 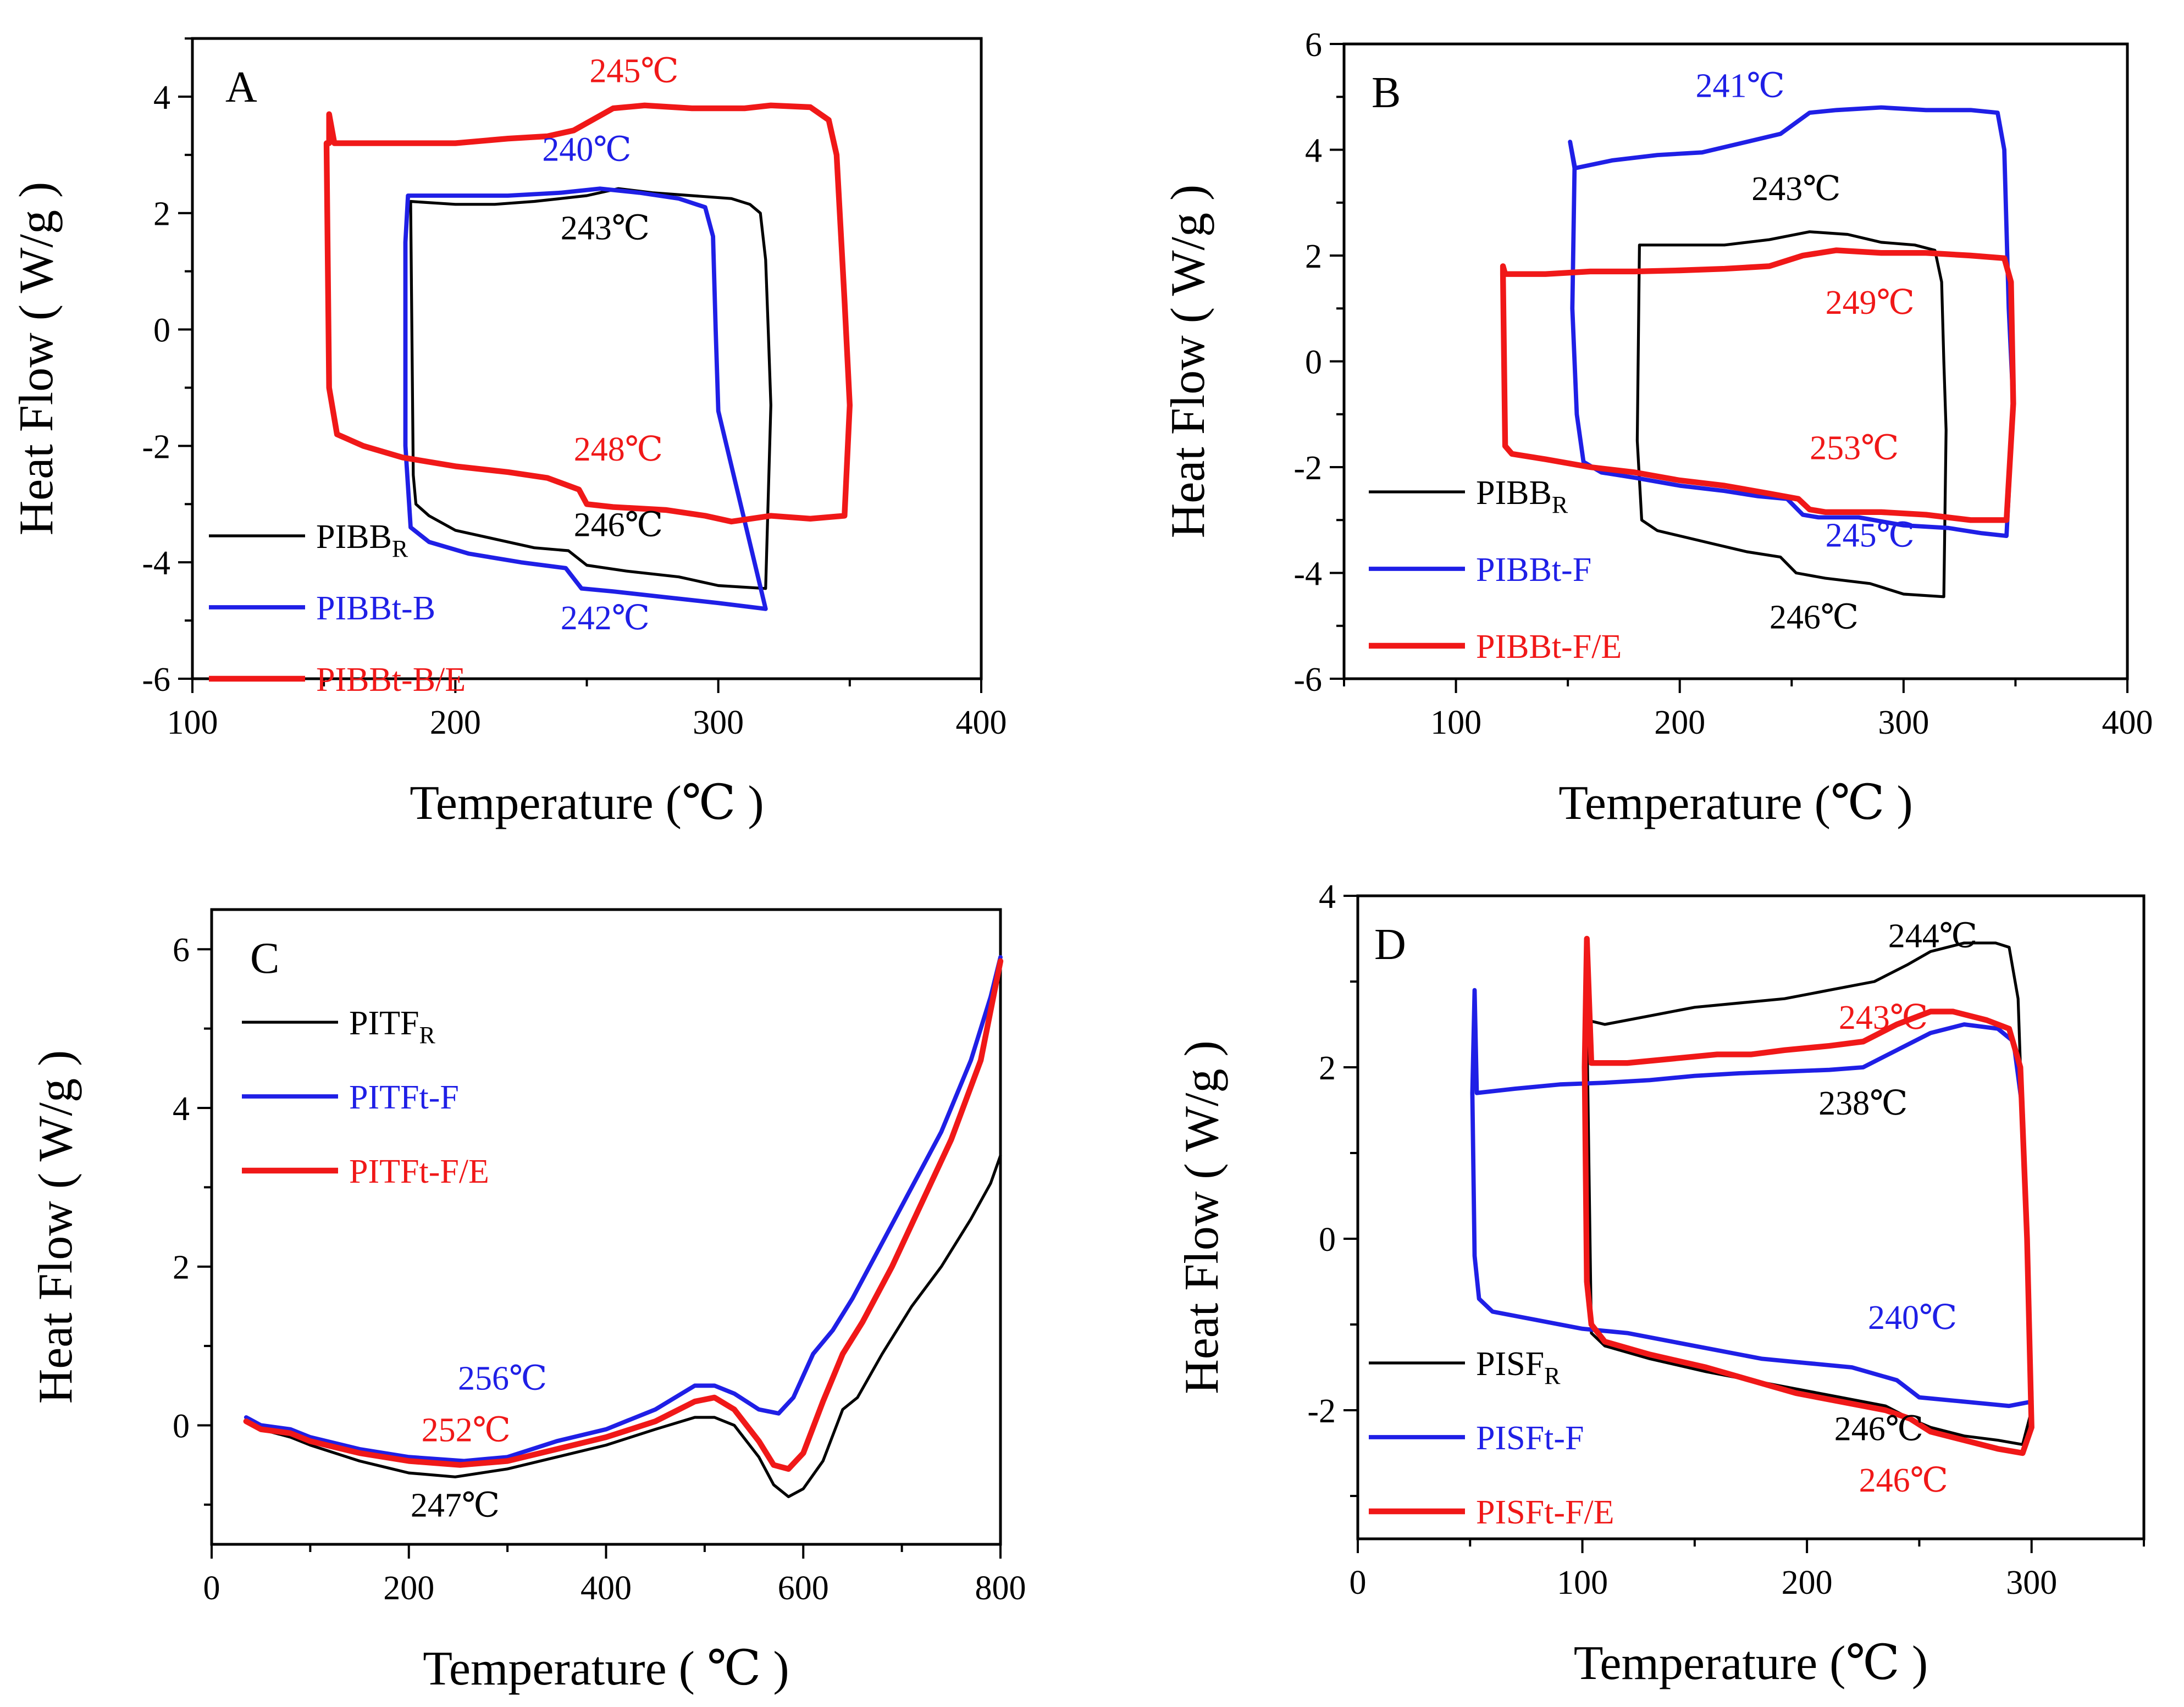 What do you see at coordinates (455, 1505) in the screenshot?
I see `temperature-annotation: 247℃` at bounding box center [455, 1505].